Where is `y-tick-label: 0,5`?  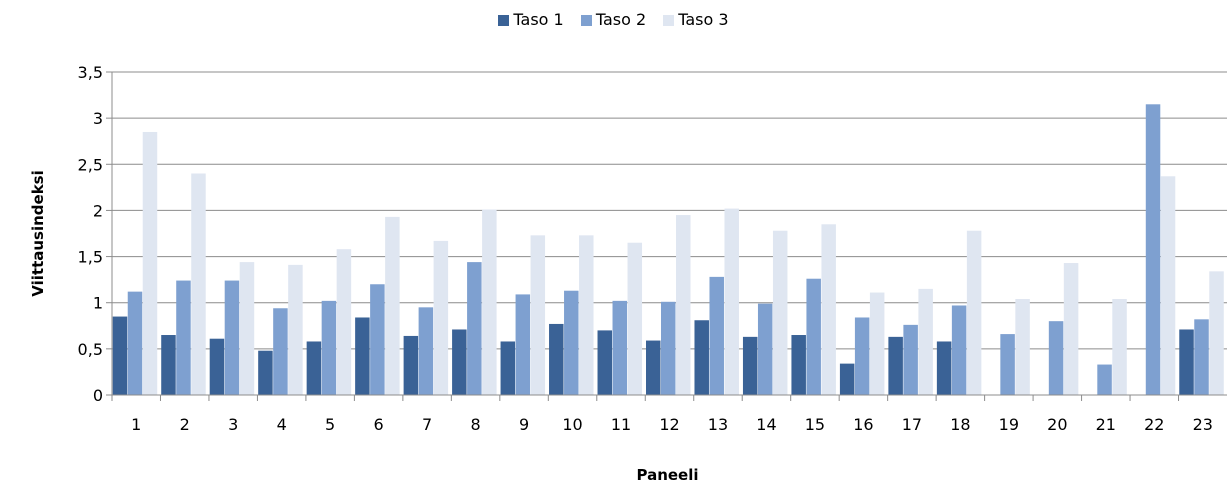 y-tick-label: 0,5 is located at coordinates (90, 349).